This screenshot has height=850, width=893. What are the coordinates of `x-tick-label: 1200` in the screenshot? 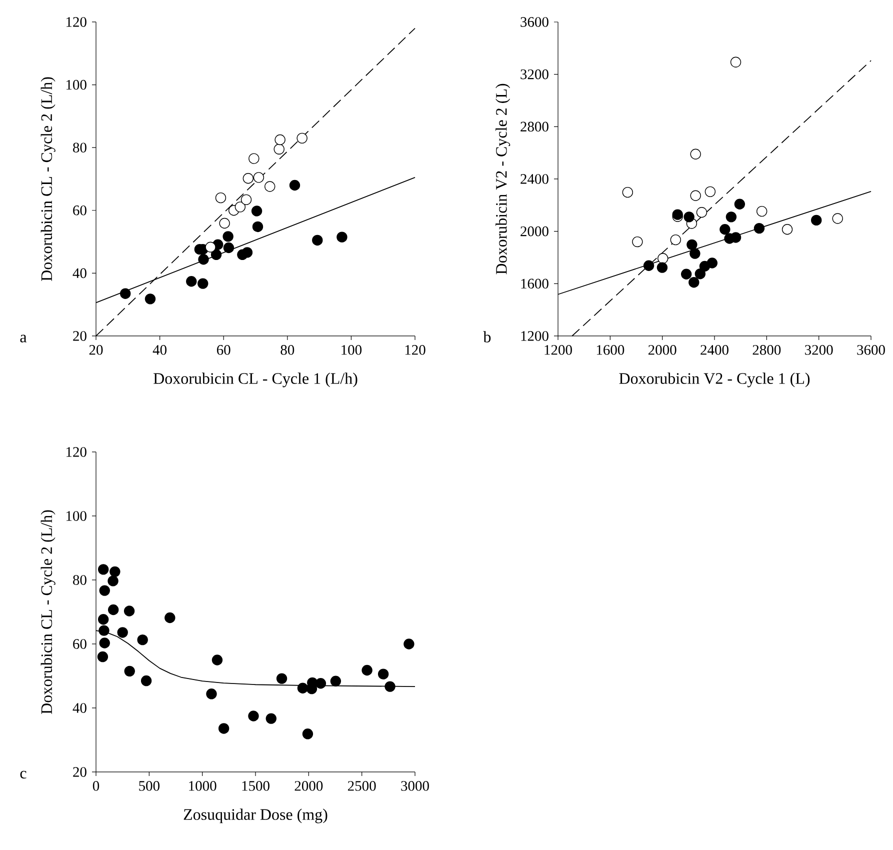 It's located at (558, 350).